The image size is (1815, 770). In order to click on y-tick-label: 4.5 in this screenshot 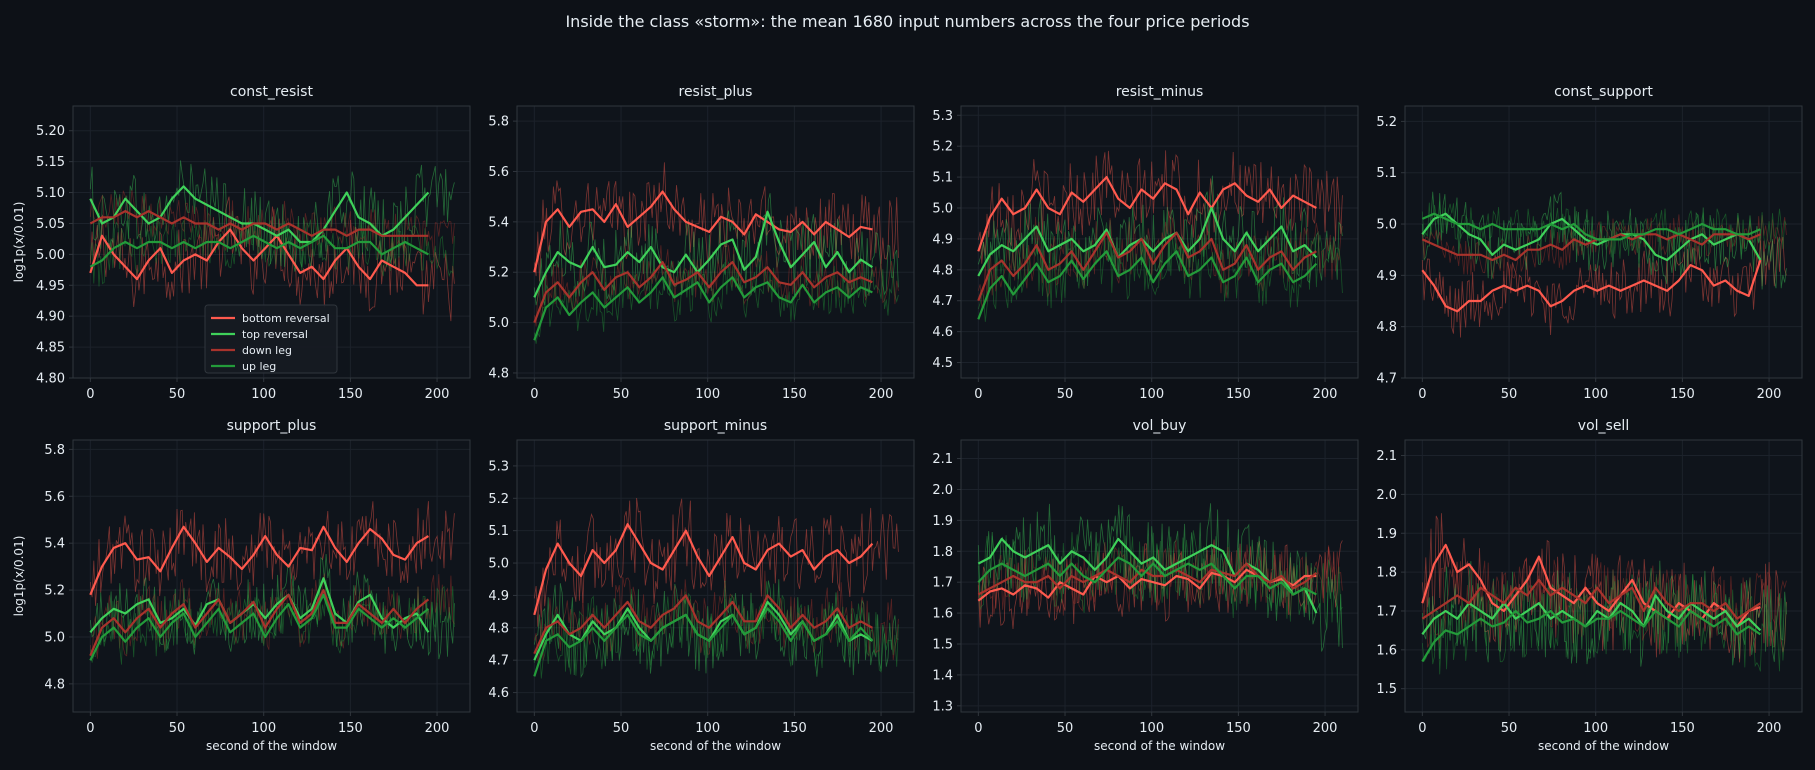, I will do `click(942, 363)`.